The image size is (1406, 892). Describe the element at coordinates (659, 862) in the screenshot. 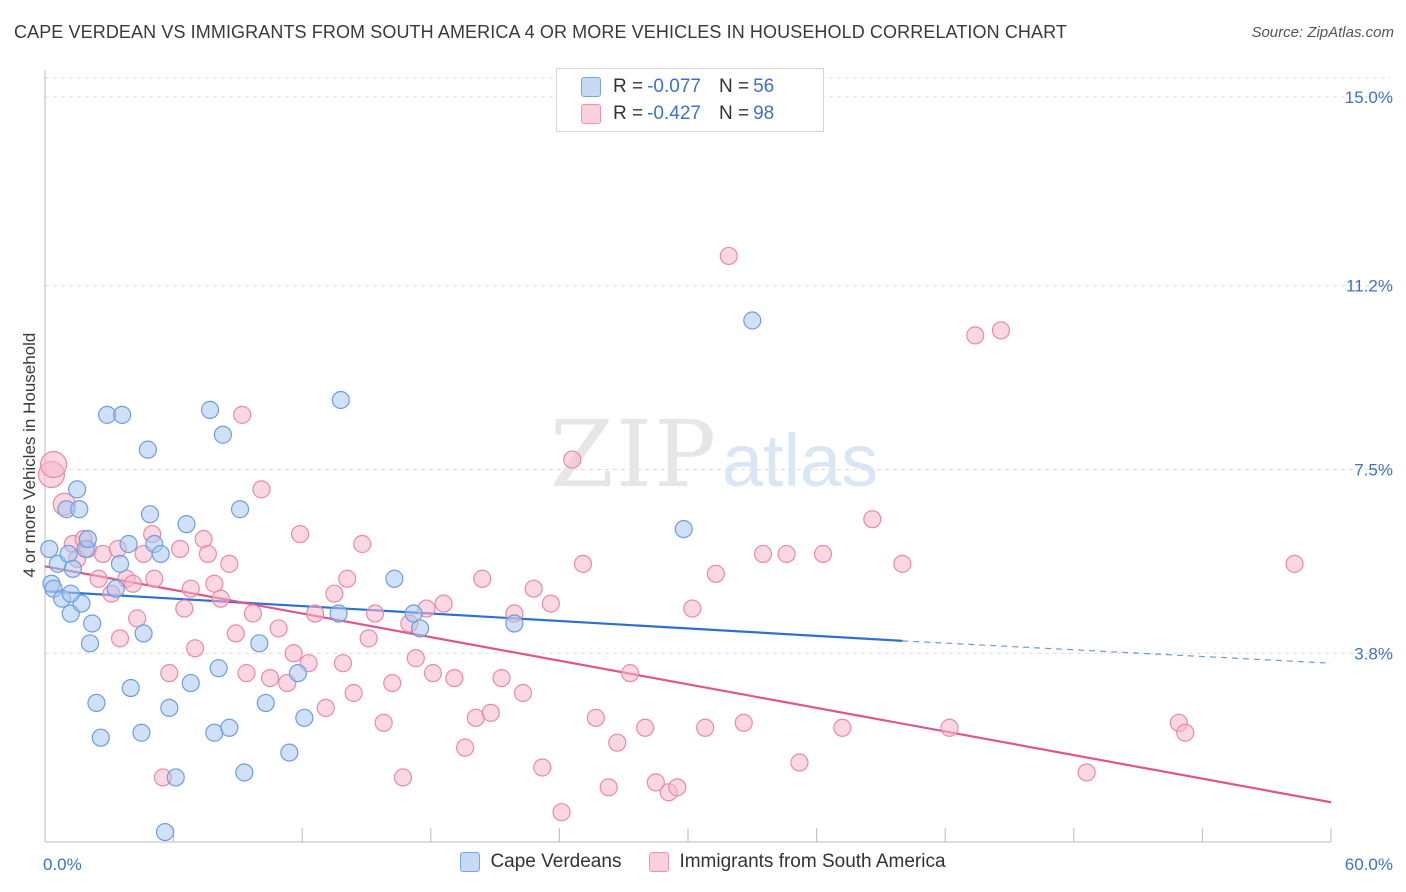

I see `legend-swatch-pink` at that location.